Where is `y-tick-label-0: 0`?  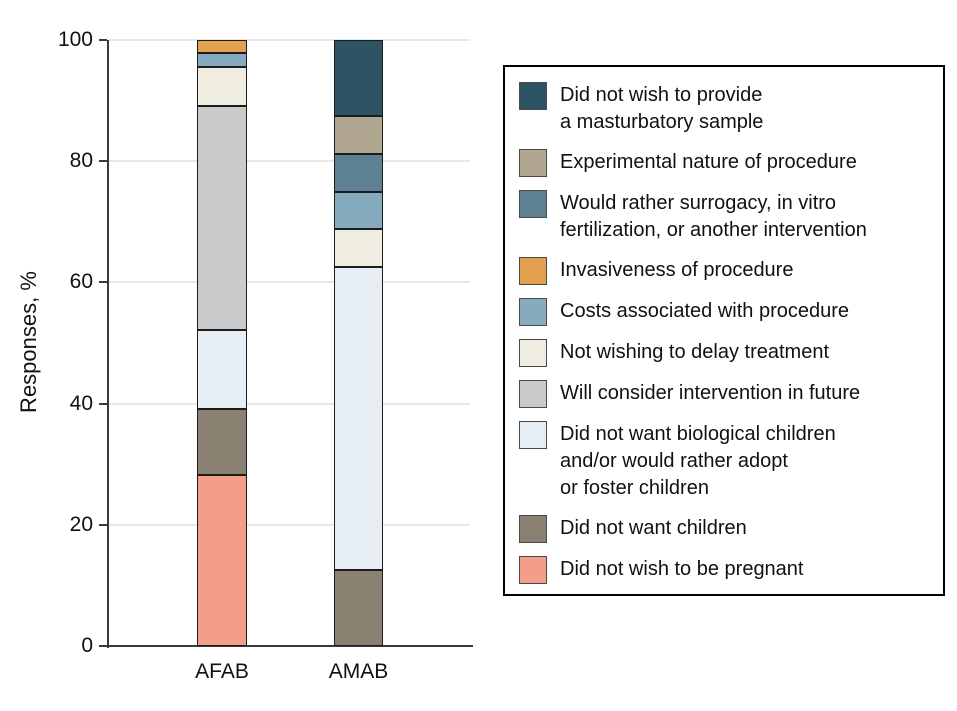 y-tick-label-0: 0 is located at coordinates (87, 645).